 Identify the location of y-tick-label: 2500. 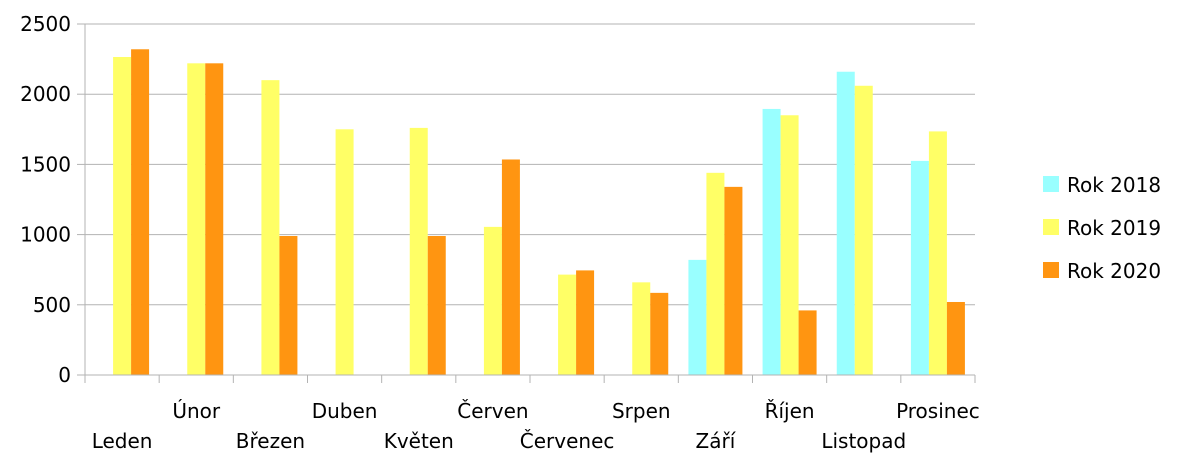
(45, 24).